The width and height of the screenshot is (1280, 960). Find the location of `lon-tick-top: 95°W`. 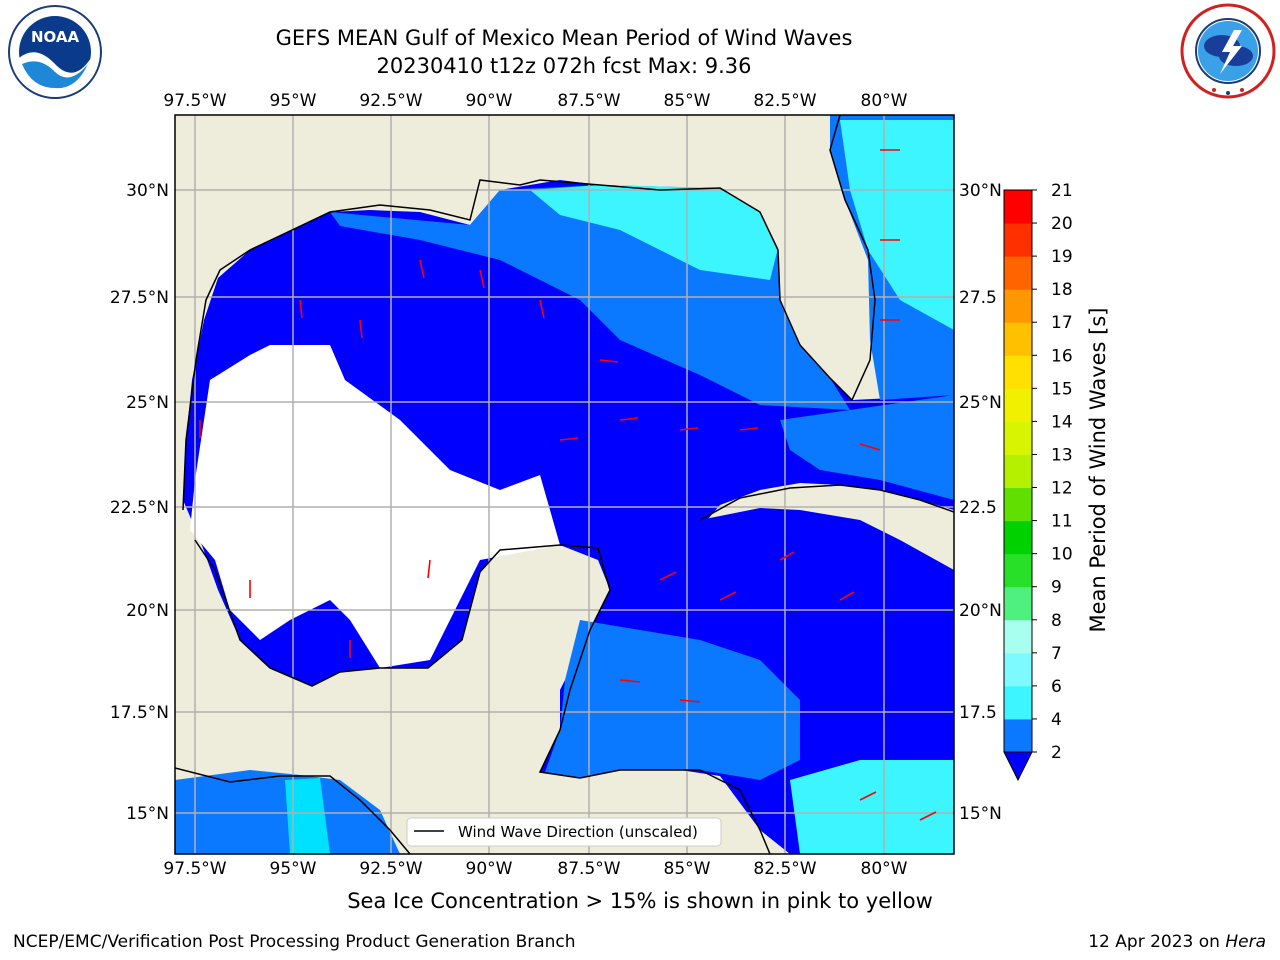

lon-tick-top: 95°W is located at coordinates (293, 101).